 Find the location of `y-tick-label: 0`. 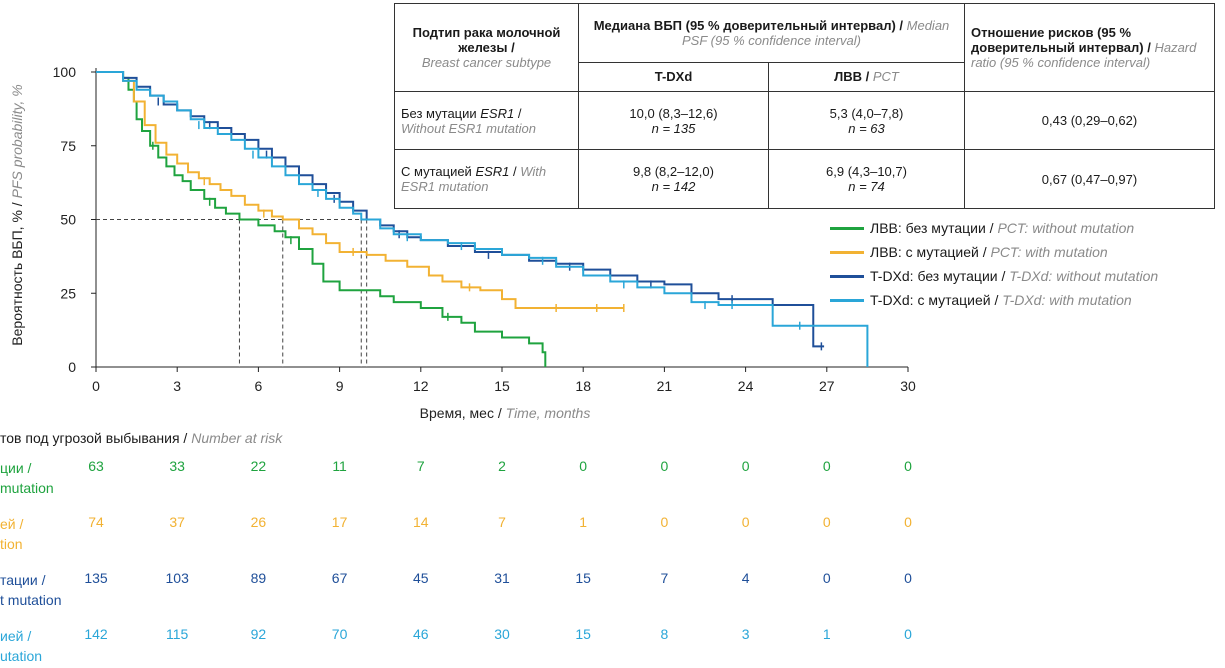

y-tick-label: 0 is located at coordinates (72, 367).